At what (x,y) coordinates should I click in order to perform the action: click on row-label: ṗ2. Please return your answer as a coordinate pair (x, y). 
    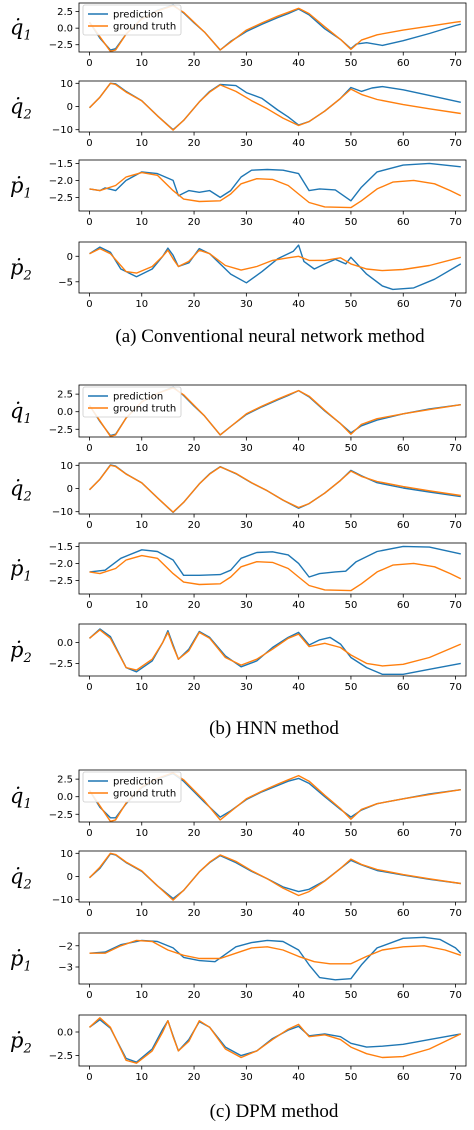
    Looking at the image, I should click on (21, 1043).